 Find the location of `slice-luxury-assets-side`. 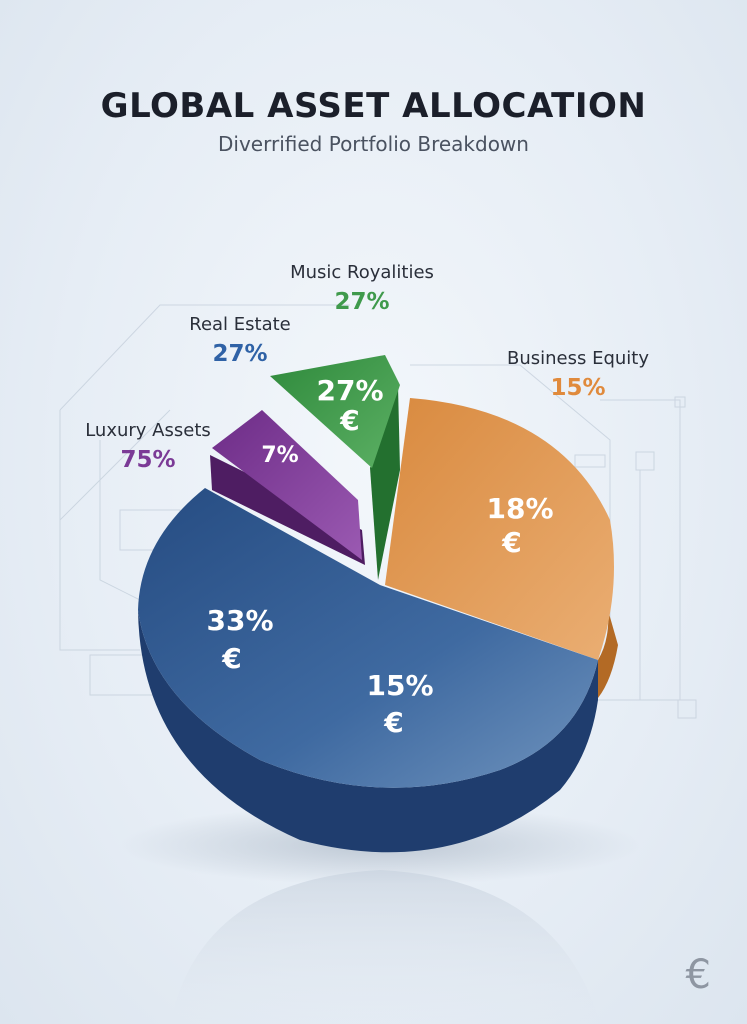

slice-luxury-assets-side is located at coordinates (287, 510).